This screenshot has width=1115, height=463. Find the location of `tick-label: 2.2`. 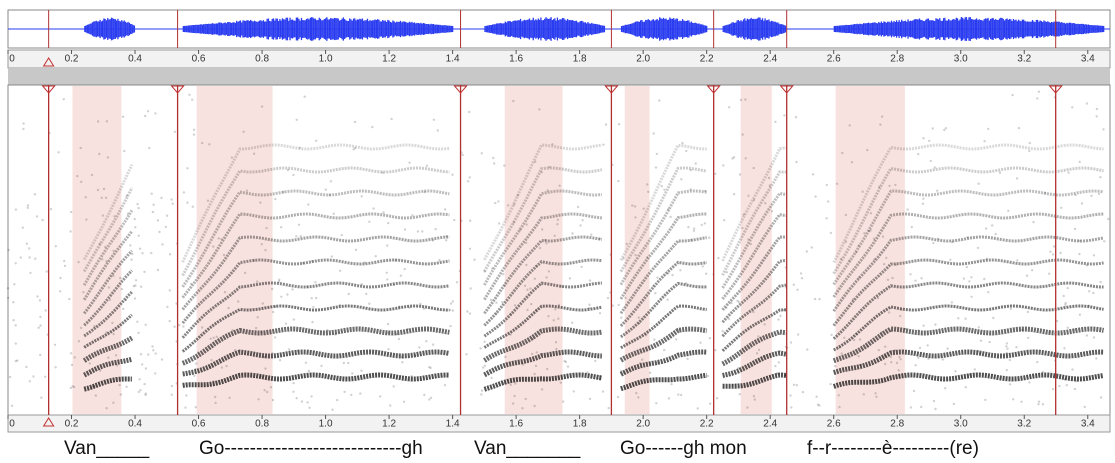

tick-label: 2.2 is located at coordinates (707, 424).